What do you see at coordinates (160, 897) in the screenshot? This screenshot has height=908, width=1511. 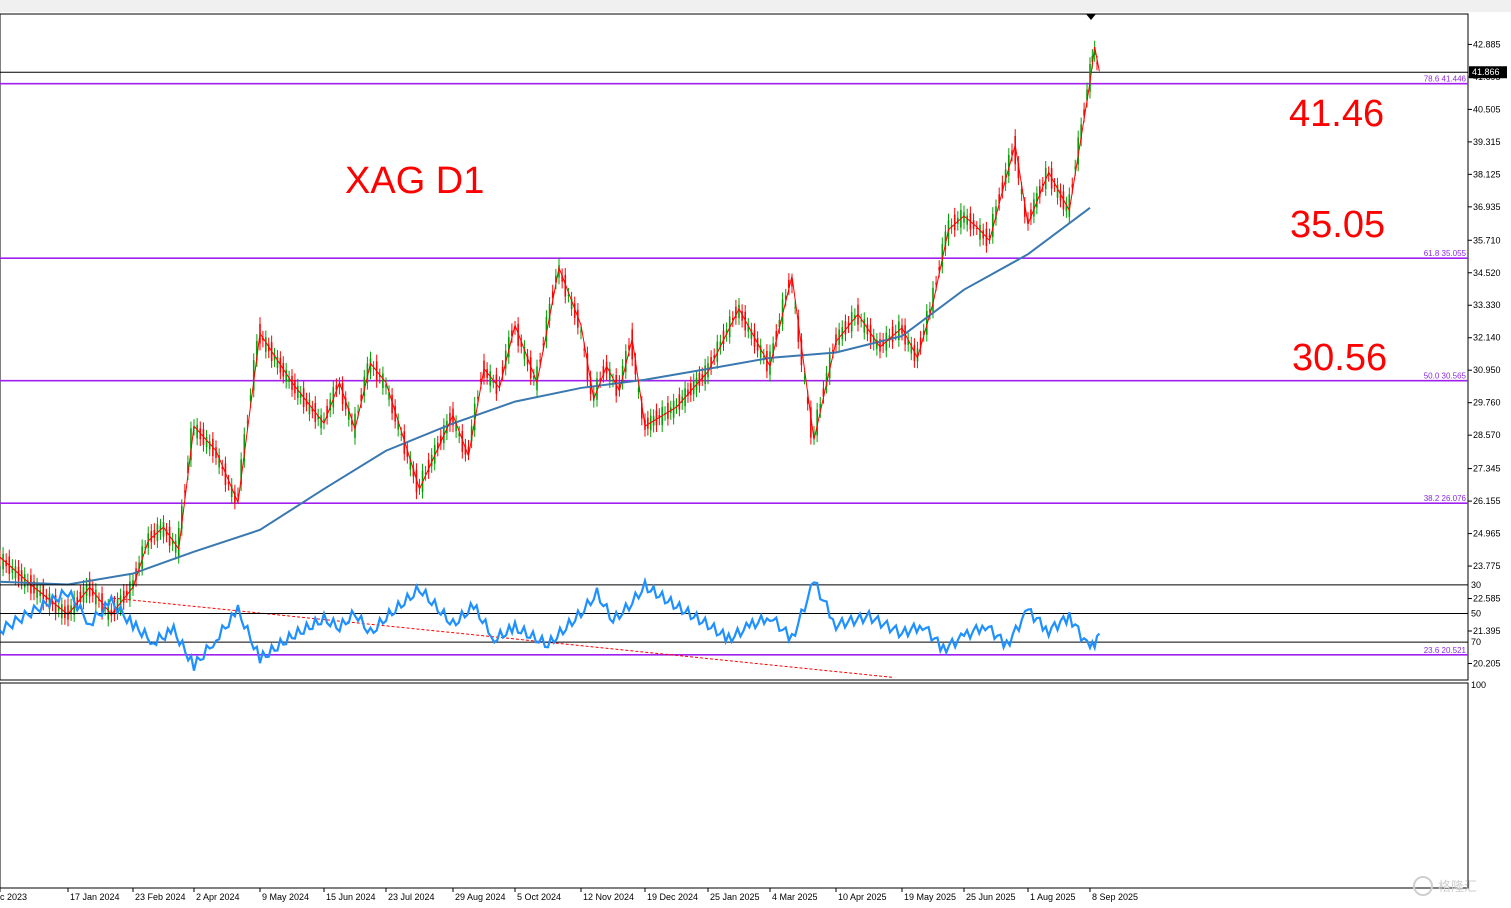 I see `x-tick-label: 23 Feb 2024` at bounding box center [160, 897].